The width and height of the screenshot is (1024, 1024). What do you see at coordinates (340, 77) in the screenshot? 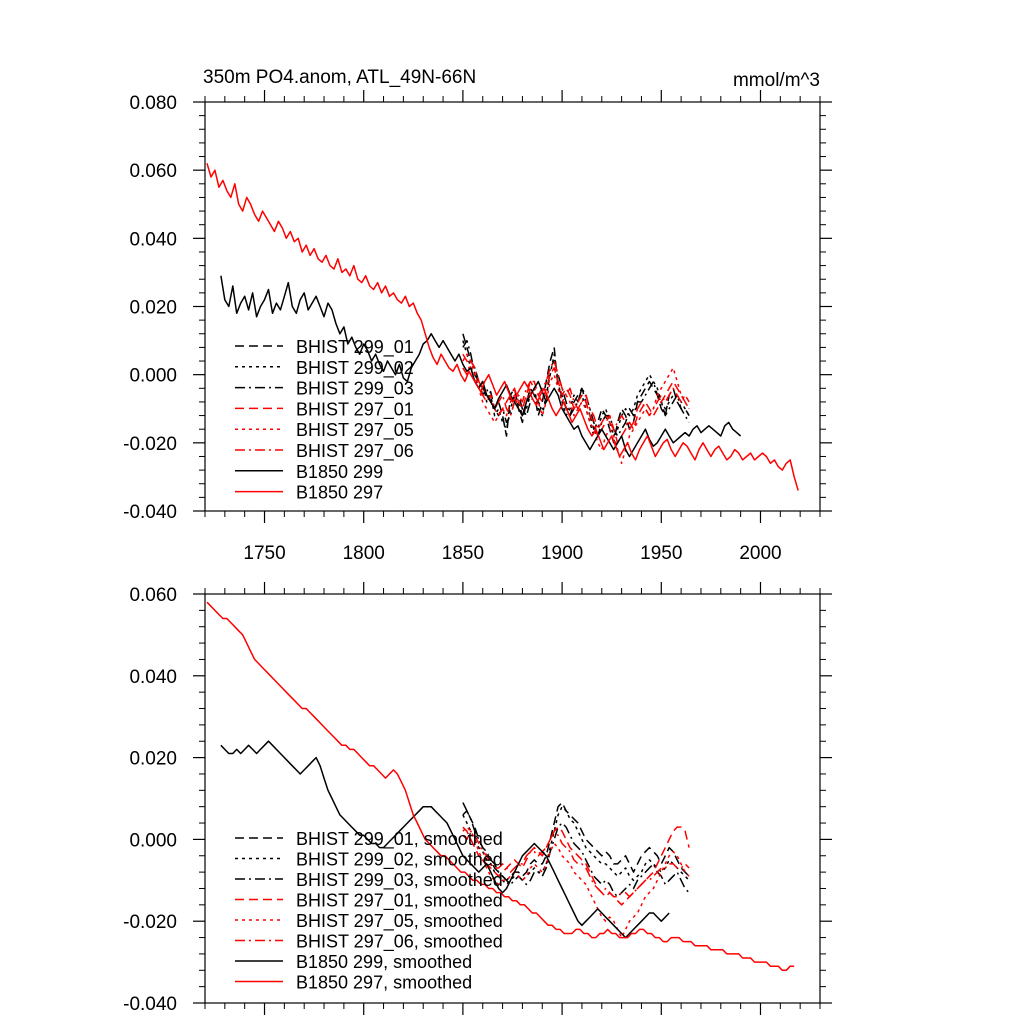
I see `chart-1-title: 350m PO4.anom, ATL_49N-66N` at bounding box center [340, 77].